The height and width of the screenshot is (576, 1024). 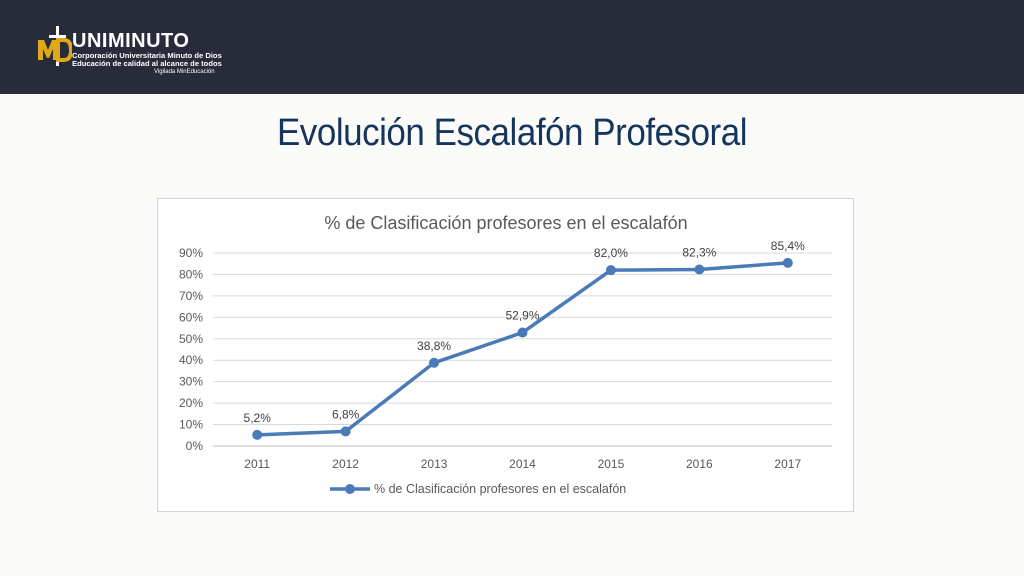 I want to click on y-axis-ticks: 0% 10% 20% 30% 40% 50% 60% 70% 80% 90%, so click(x=191, y=349).